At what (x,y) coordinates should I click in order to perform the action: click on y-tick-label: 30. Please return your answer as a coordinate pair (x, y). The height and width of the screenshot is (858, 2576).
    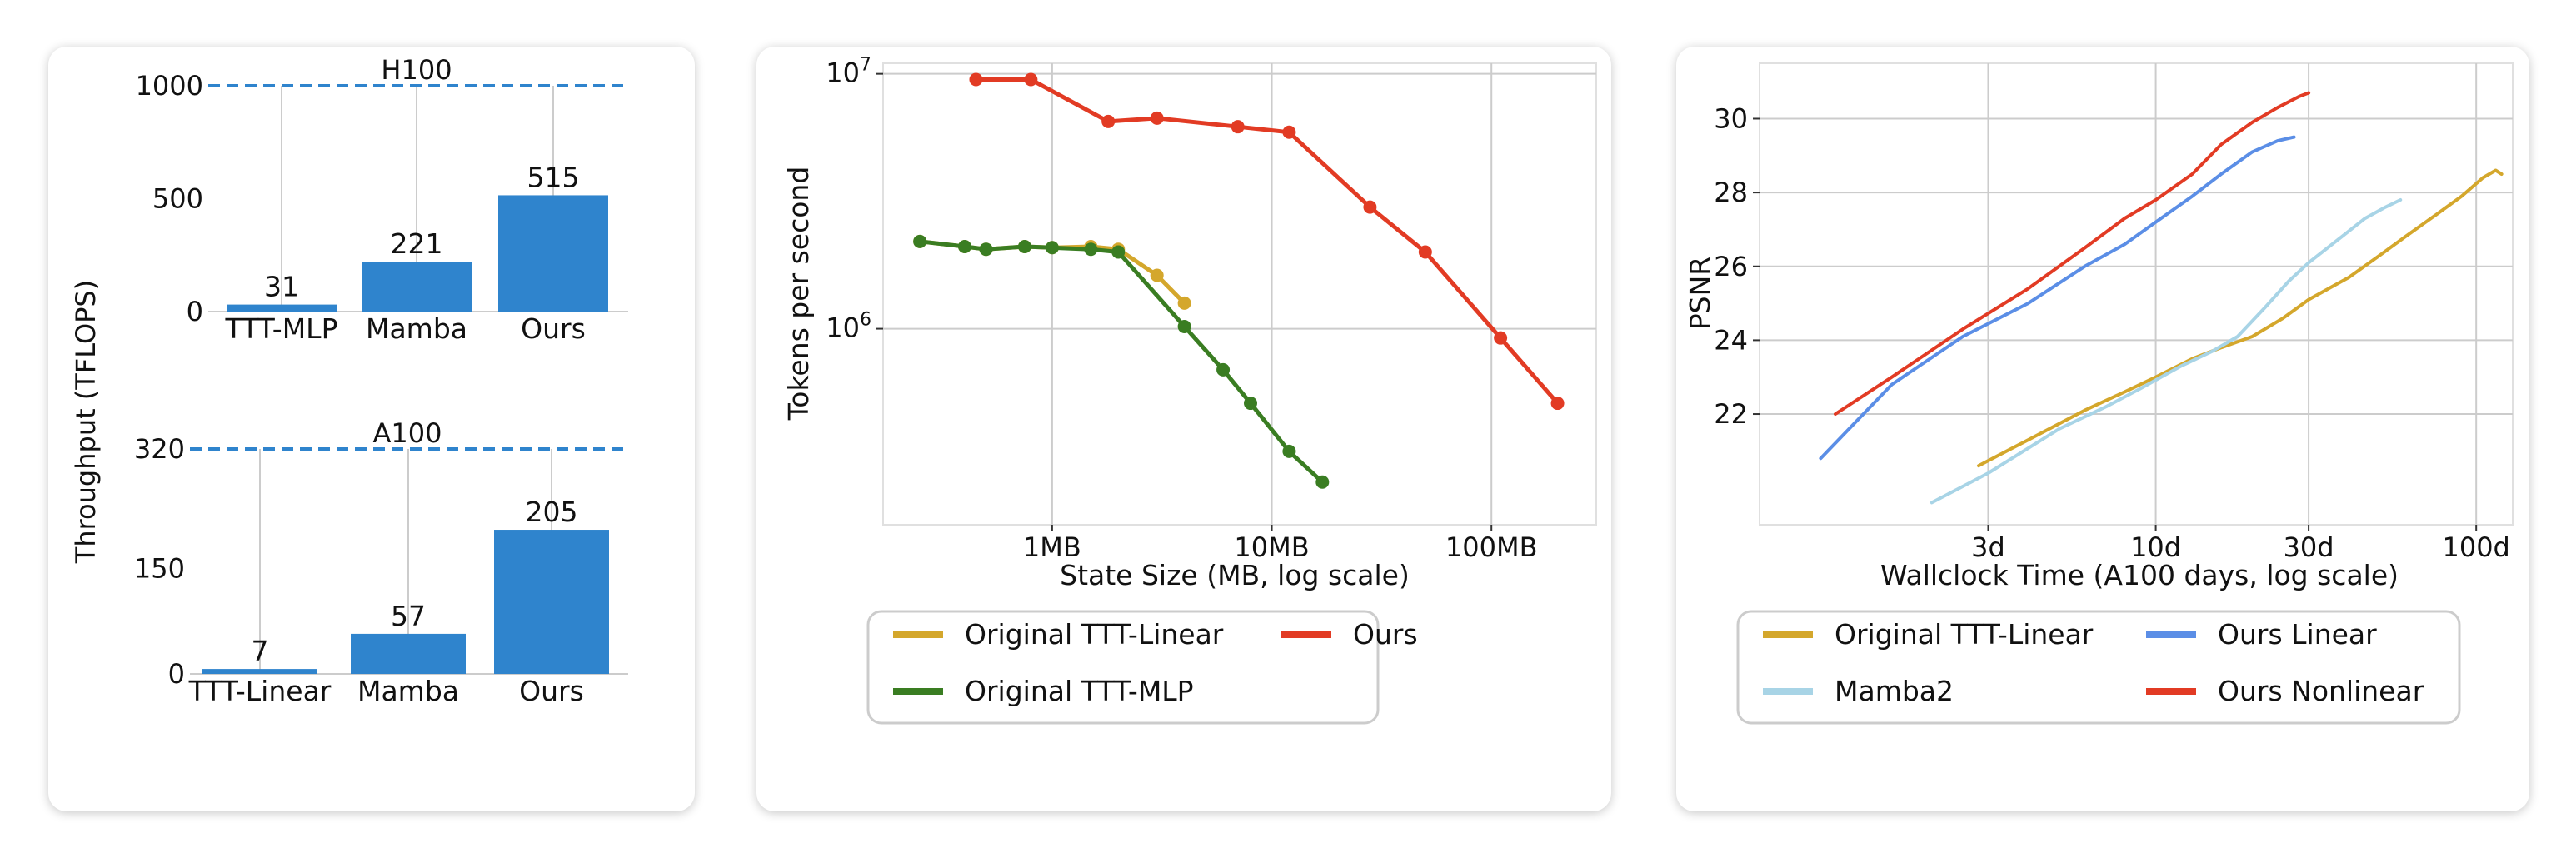
    Looking at the image, I should click on (1731, 118).